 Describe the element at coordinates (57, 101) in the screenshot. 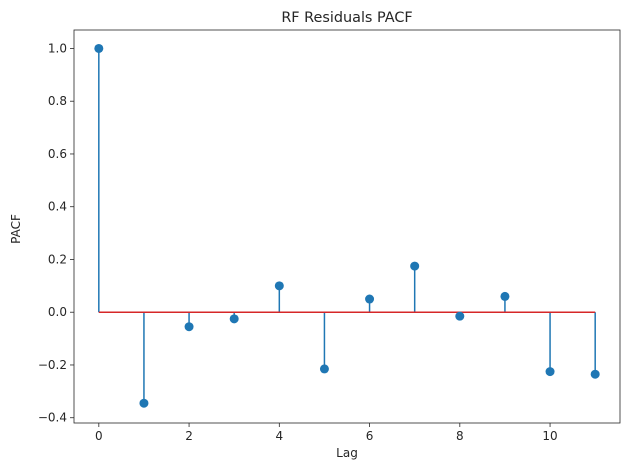

I see `y-tick-label: 0.8` at that location.